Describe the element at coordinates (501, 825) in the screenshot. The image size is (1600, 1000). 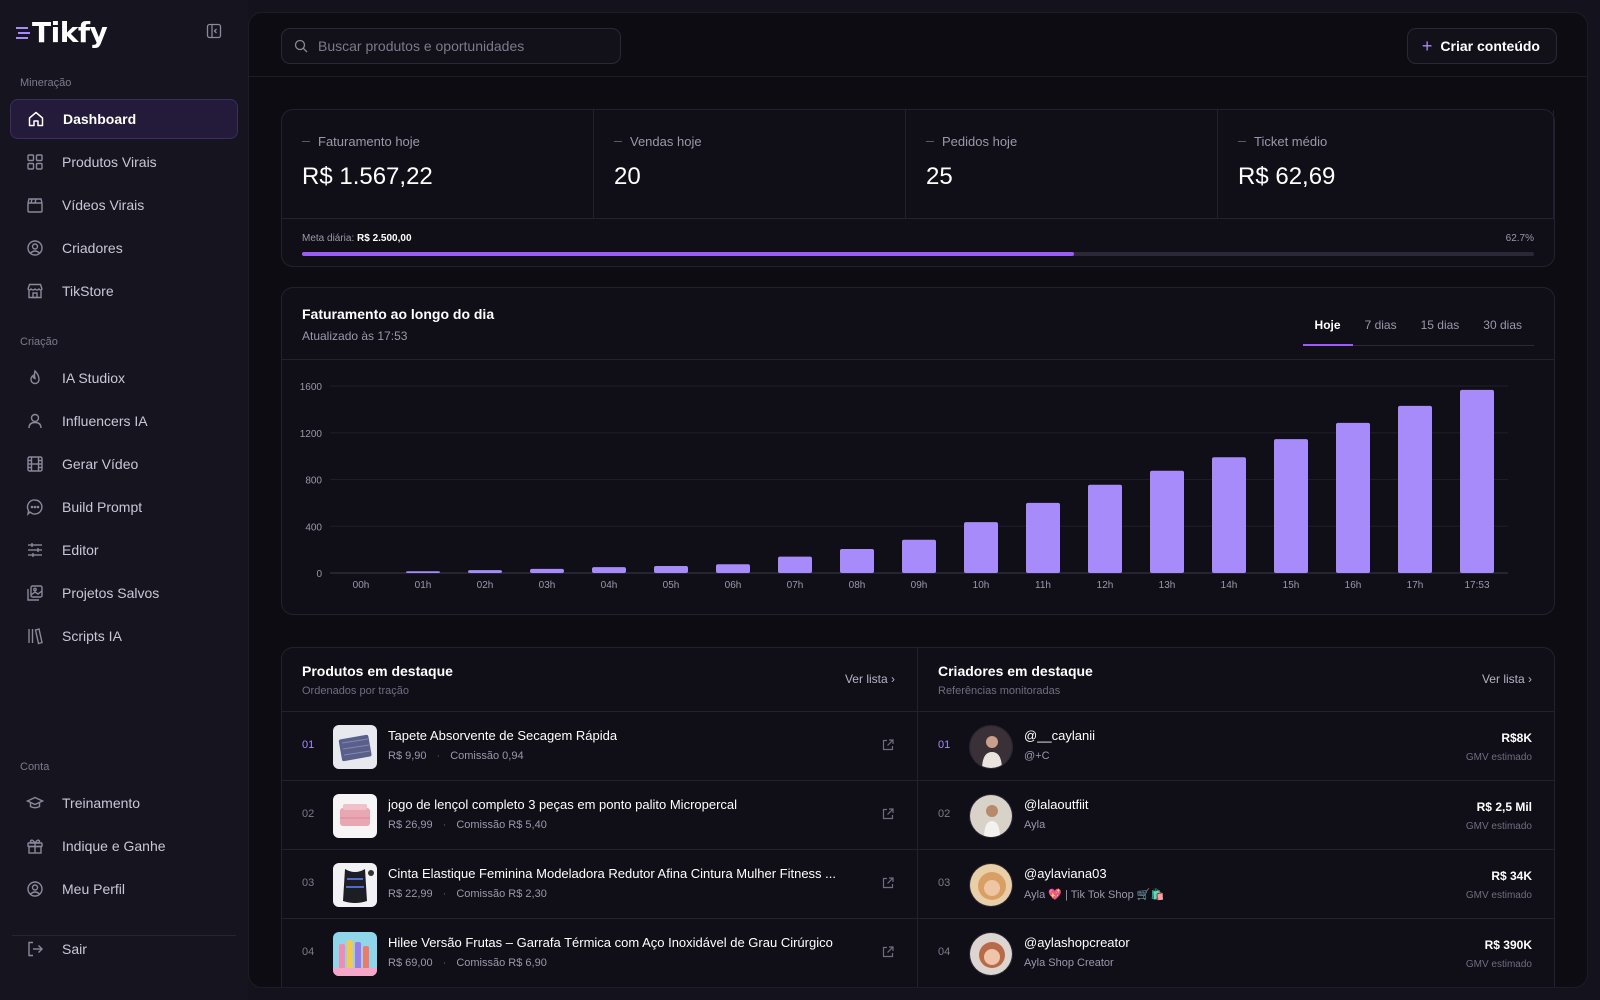
I see `product-commission: Comissão R$ 5,40` at that location.